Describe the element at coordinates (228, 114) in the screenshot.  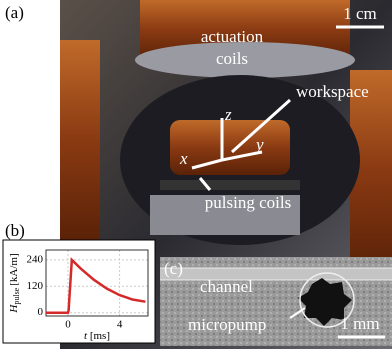
I see `axis-name: z` at that location.